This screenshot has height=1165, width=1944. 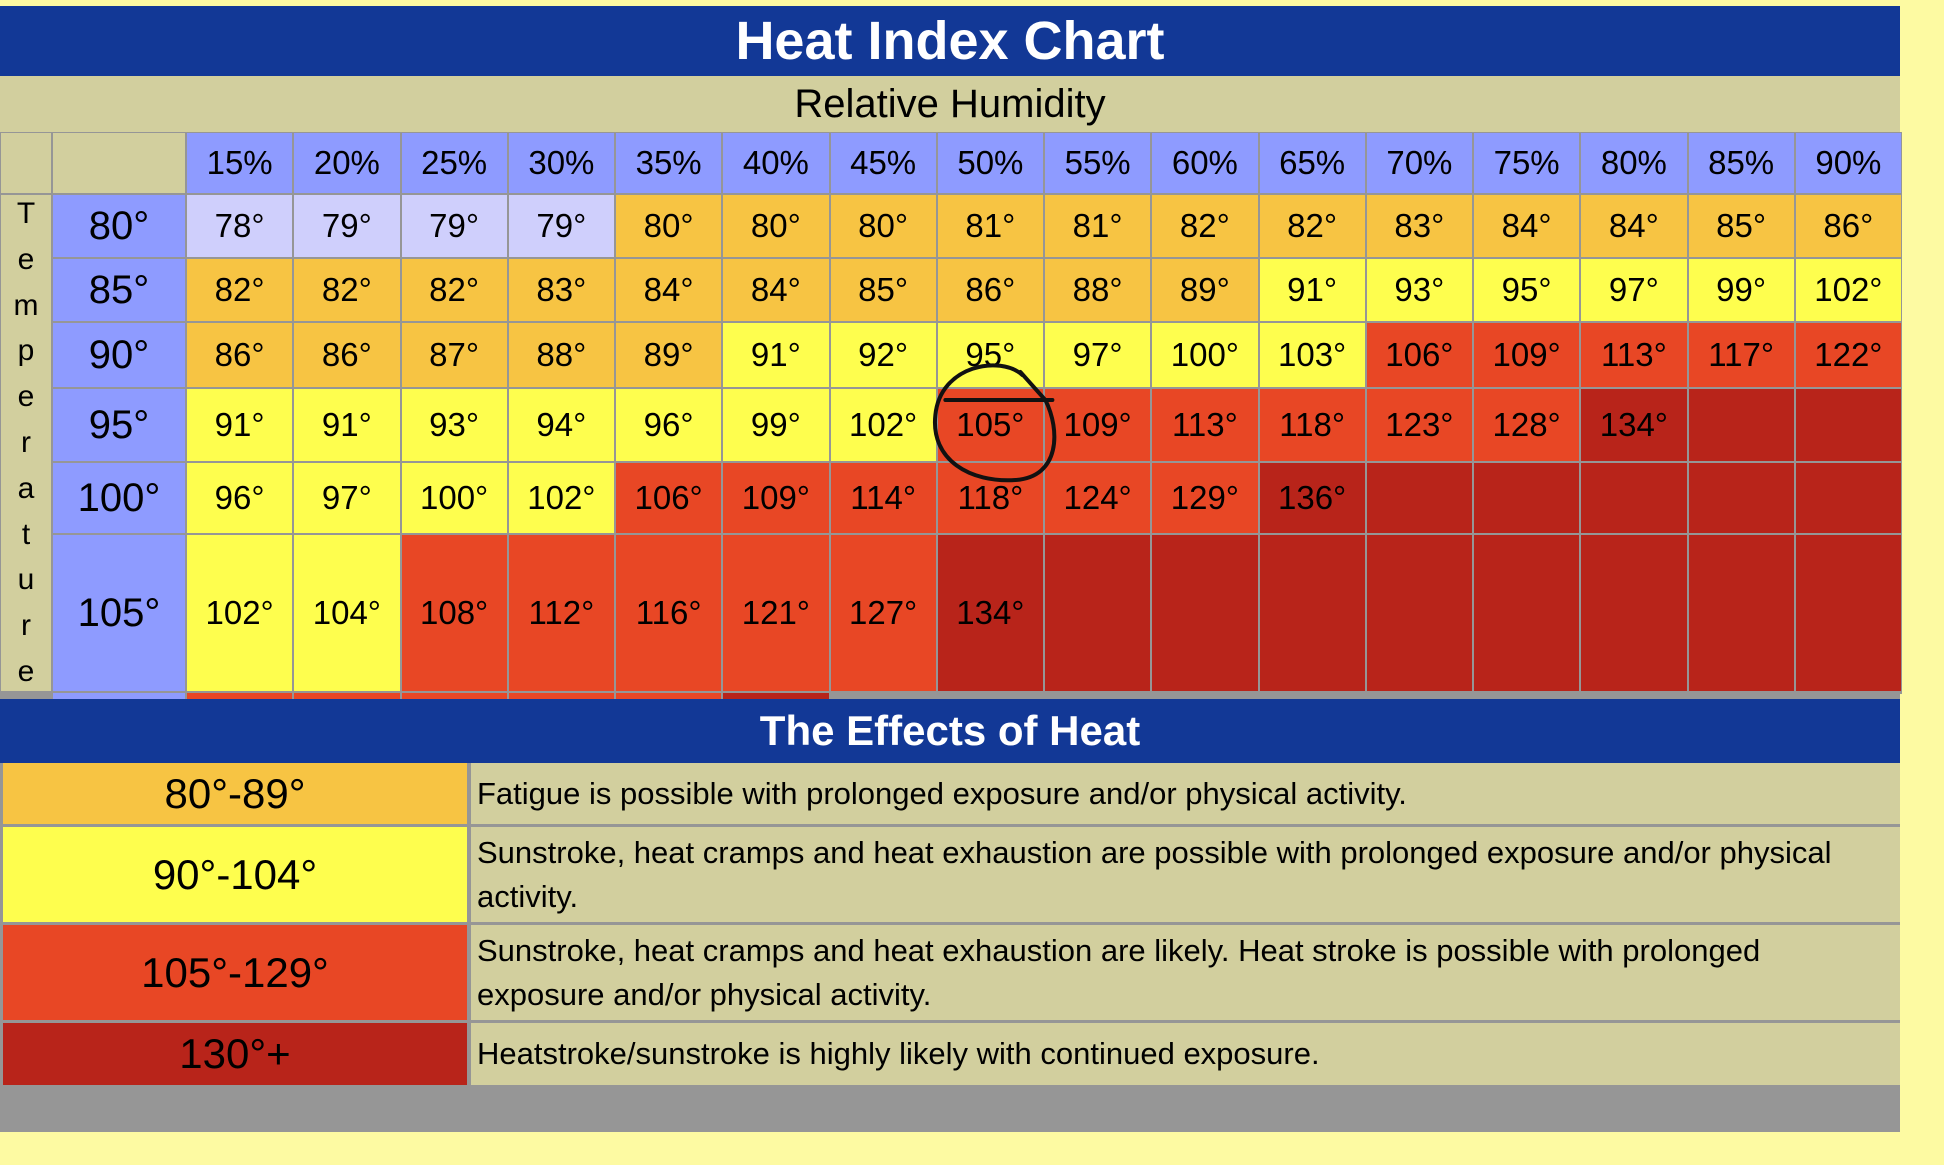 What do you see at coordinates (1848, 163) in the screenshot?
I see `humidity-header-cell: 90%` at bounding box center [1848, 163].